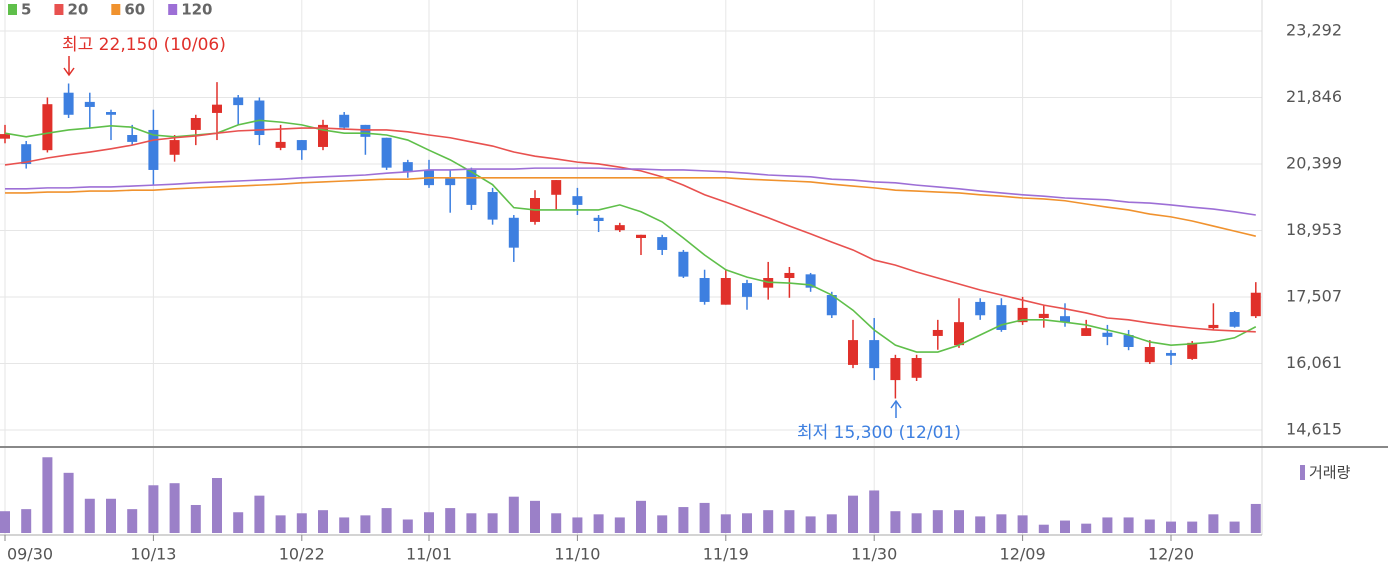 This screenshot has width=1388, height=568. Describe the element at coordinates (1314, 29) in the screenshot. I see `y-tick-label: 23,292` at that location.